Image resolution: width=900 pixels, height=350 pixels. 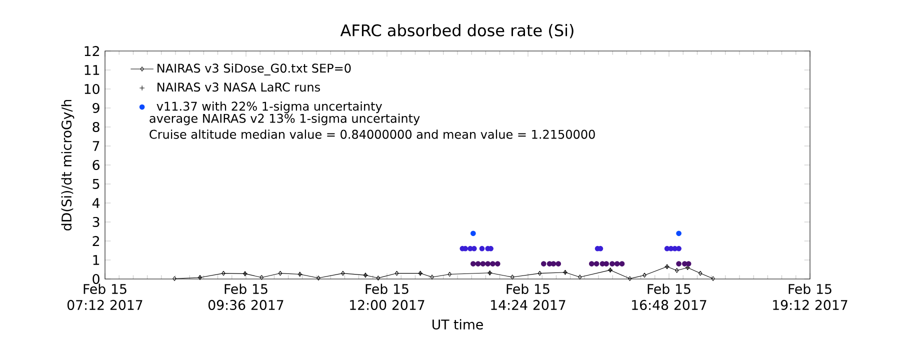 I want to click on legend-label: NAIRAS v3 NASA LaRC runs, so click(x=239, y=87).